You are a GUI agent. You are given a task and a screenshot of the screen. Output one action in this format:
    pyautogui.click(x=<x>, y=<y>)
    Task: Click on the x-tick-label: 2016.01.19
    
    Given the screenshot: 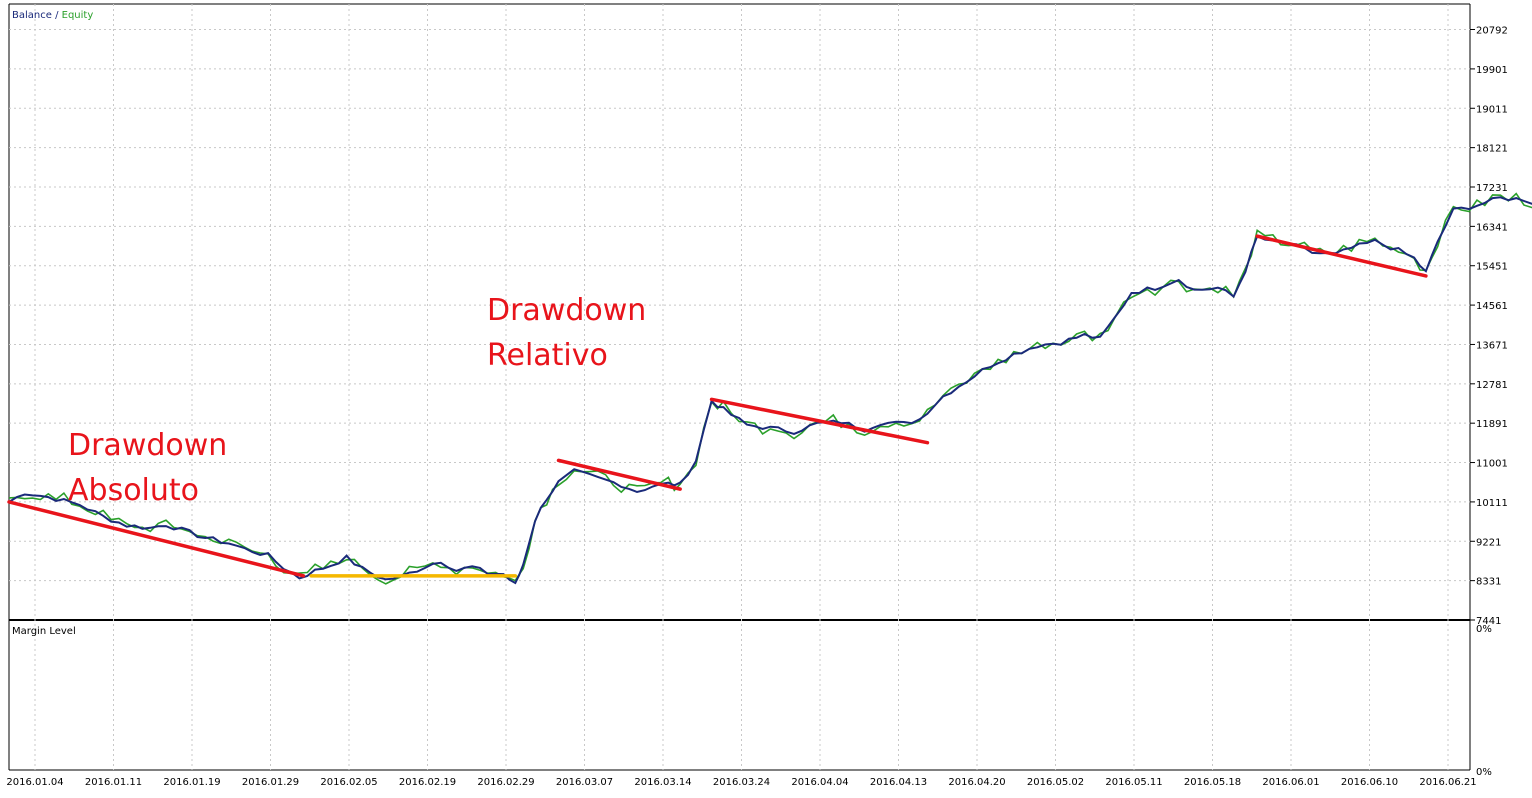 What is the action you would take?
    pyautogui.click(x=191, y=782)
    